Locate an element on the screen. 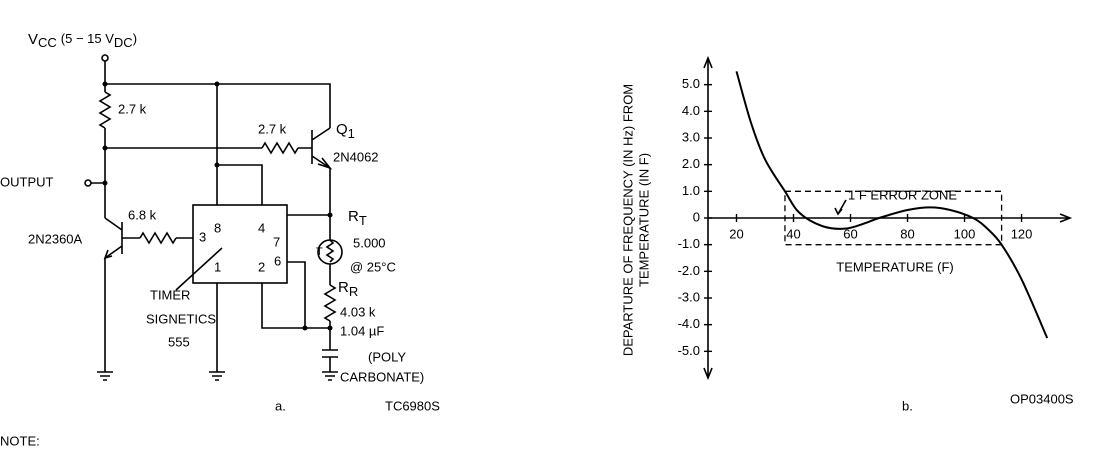 This screenshot has height=450, width=1112. transistor-label: Q1 is located at coordinates (345, 131).